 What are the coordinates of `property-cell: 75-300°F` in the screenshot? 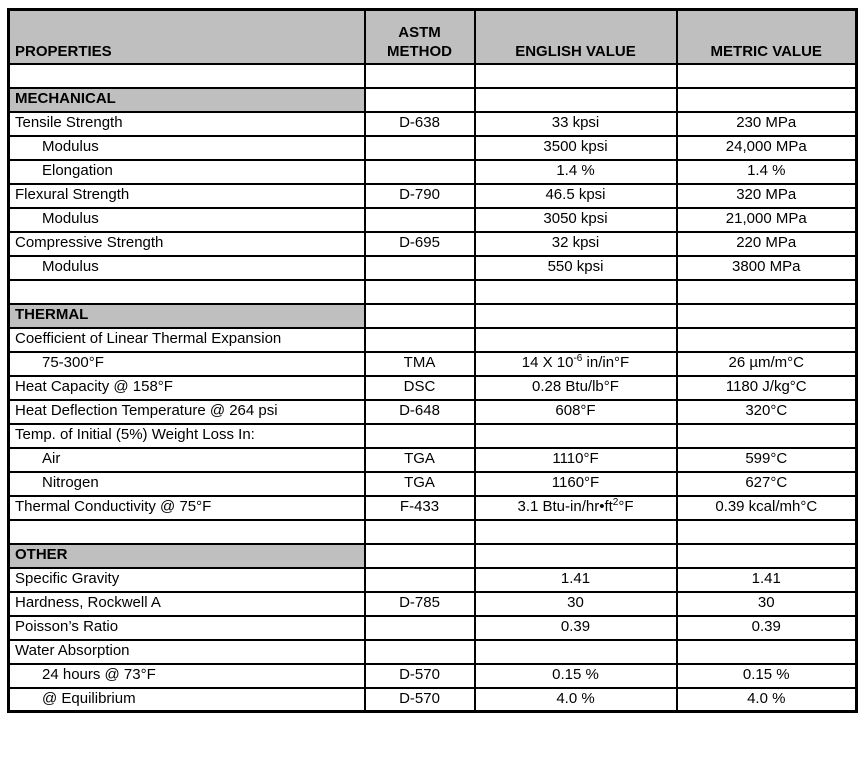 It's located at (186, 363).